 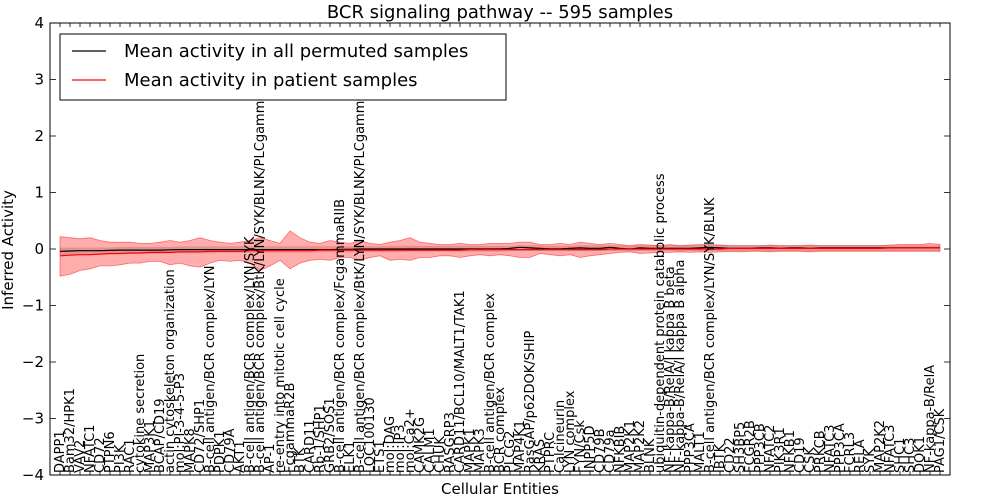 I want to click on x-tick-label: CD79a, so click(x=610, y=451).